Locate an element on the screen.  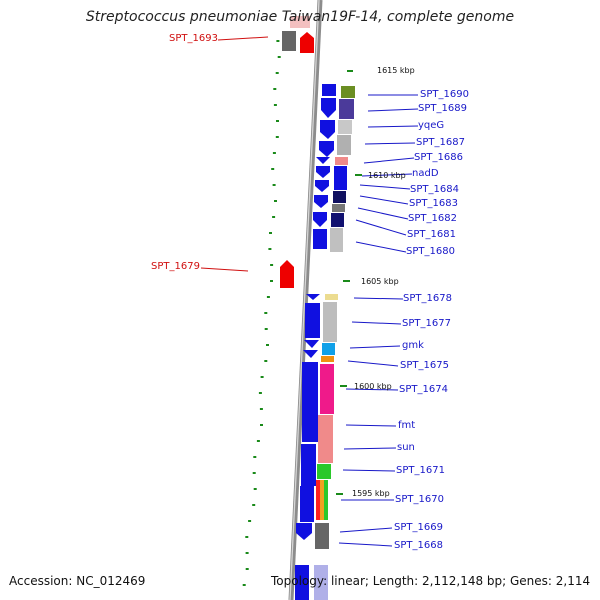
gene-label: SPT_1668 is located at coordinates (418, 545).